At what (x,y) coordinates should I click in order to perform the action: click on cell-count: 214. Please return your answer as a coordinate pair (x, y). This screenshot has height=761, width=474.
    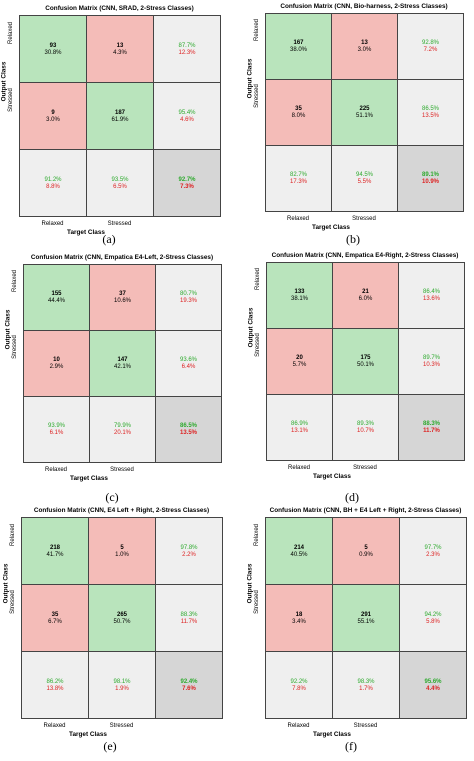
    Looking at the image, I should click on (298, 547).